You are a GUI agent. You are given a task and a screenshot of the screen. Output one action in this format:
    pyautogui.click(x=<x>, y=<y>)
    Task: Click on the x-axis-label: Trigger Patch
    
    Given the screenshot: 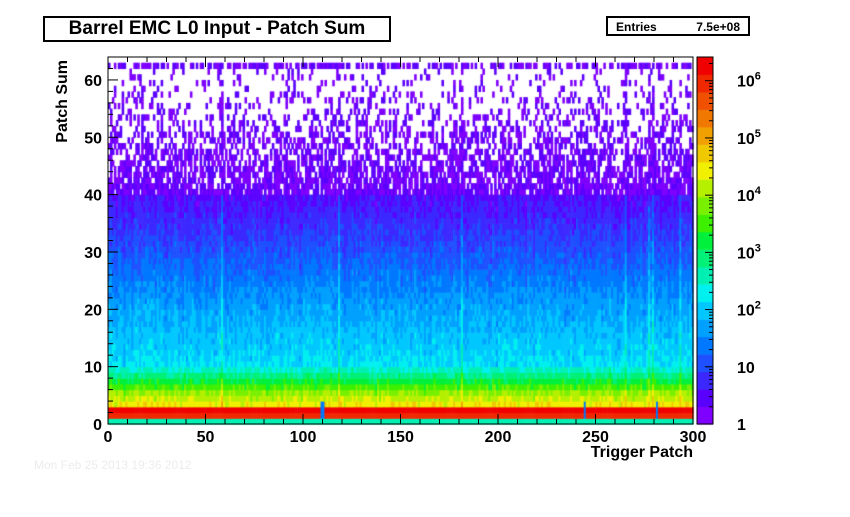 What is the action you would take?
    pyautogui.click(x=642, y=452)
    